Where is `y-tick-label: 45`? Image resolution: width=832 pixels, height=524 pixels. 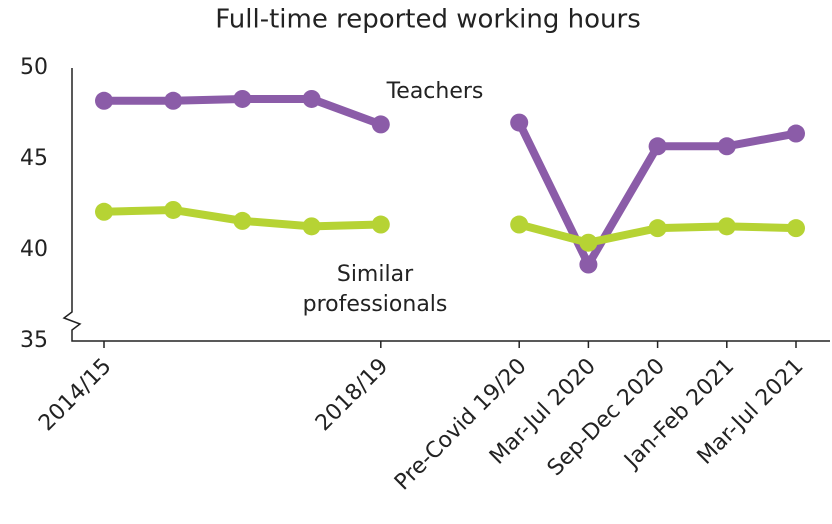 y-tick-label: 45 is located at coordinates (34, 158).